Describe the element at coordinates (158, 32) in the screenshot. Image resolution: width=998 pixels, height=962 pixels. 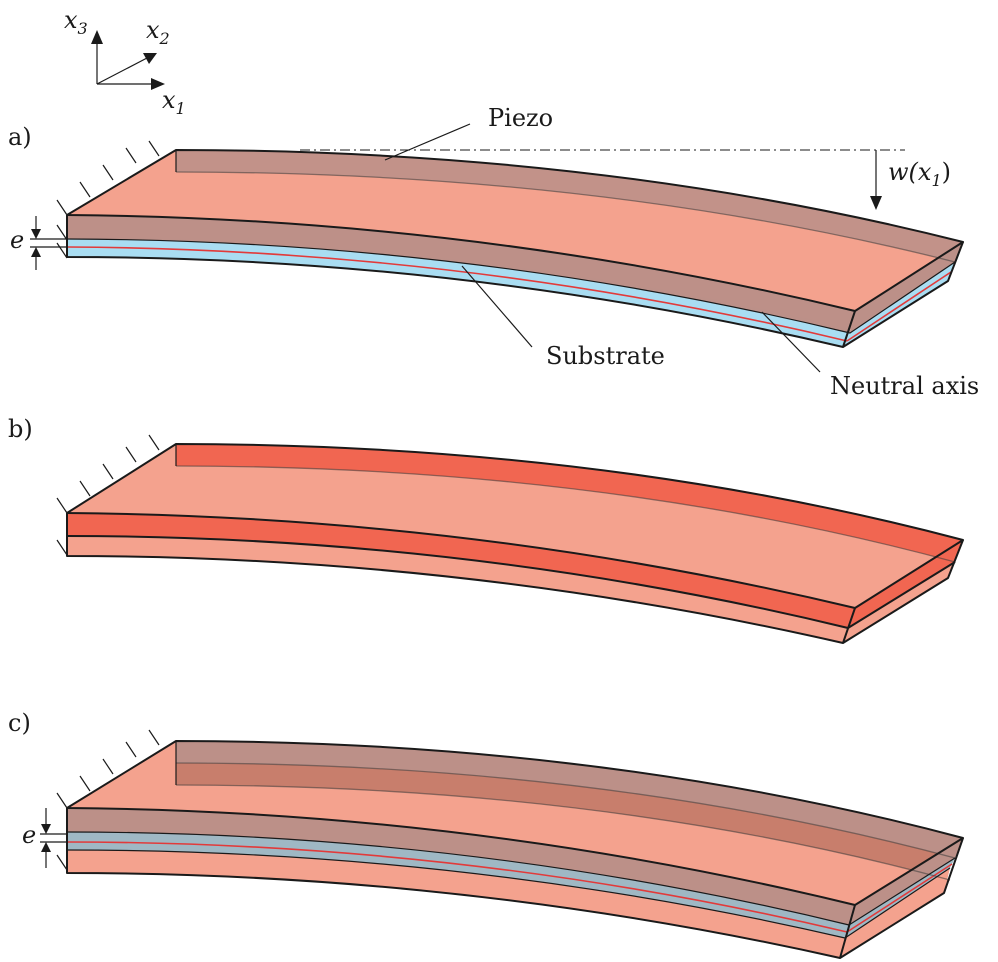
I see `x2-axis-label: x2` at that location.